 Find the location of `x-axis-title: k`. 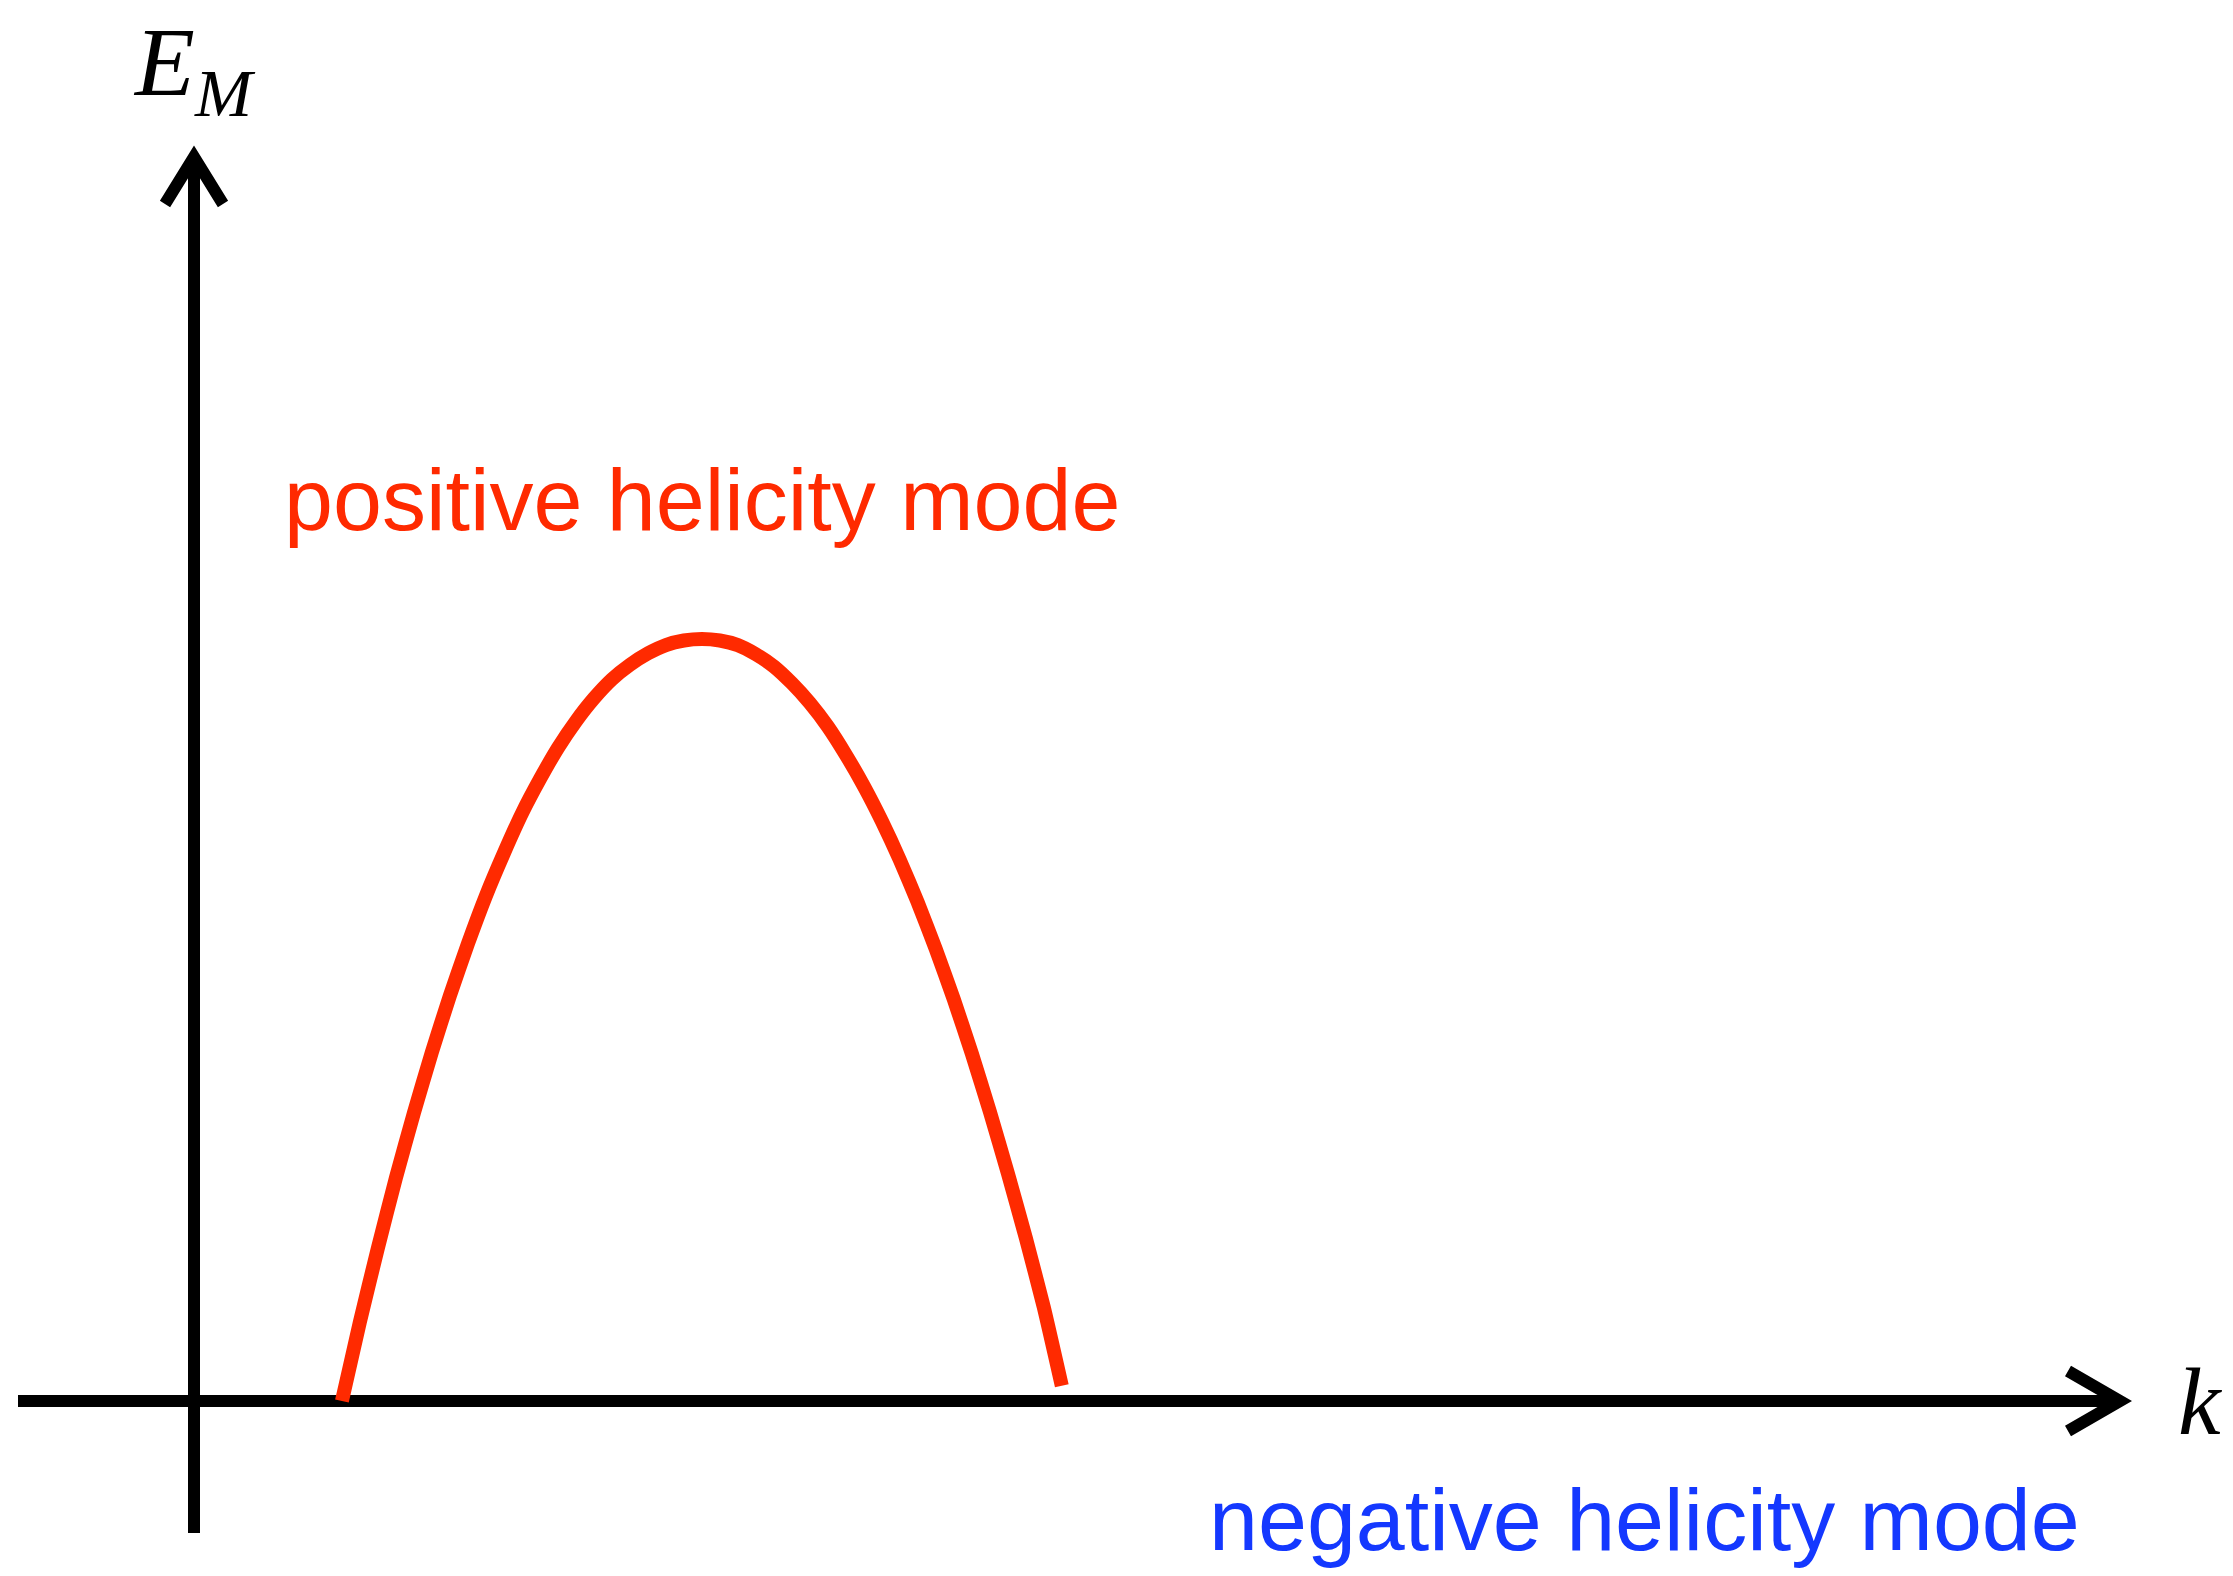

x-axis-title: k is located at coordinates (2200, 1401).